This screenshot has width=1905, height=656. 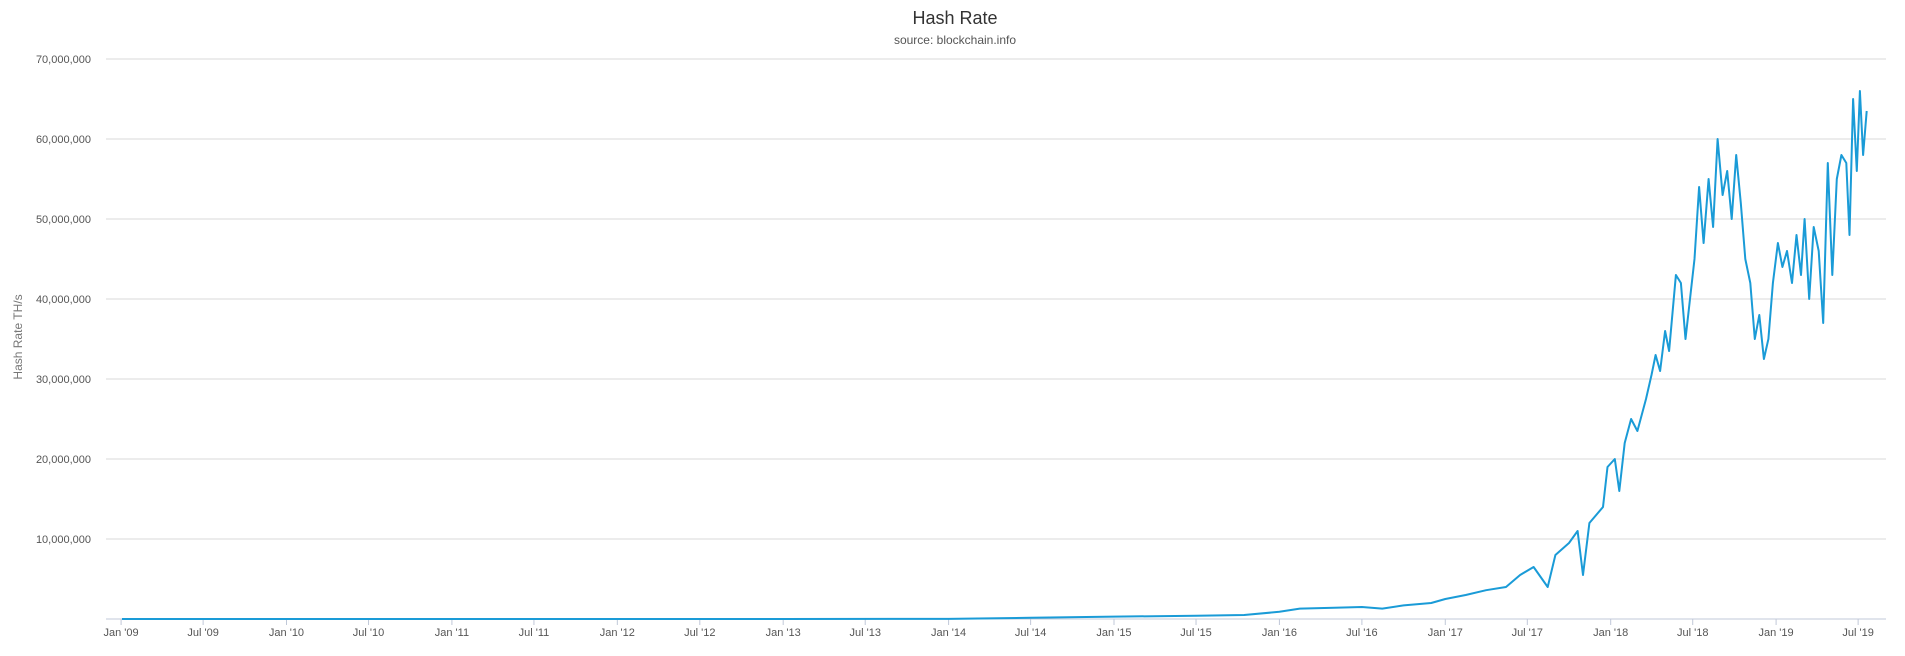 What do you see at coordinates (948, 633) in the screenshot?
I see `x-tick-label: Jan '14` at bounding box center [948, 633].